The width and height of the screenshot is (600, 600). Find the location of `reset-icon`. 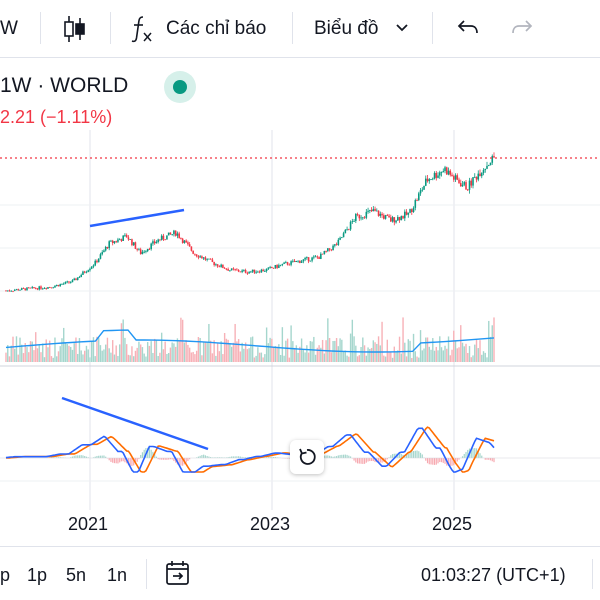

reset-icon is located at coordinates (307, 456).